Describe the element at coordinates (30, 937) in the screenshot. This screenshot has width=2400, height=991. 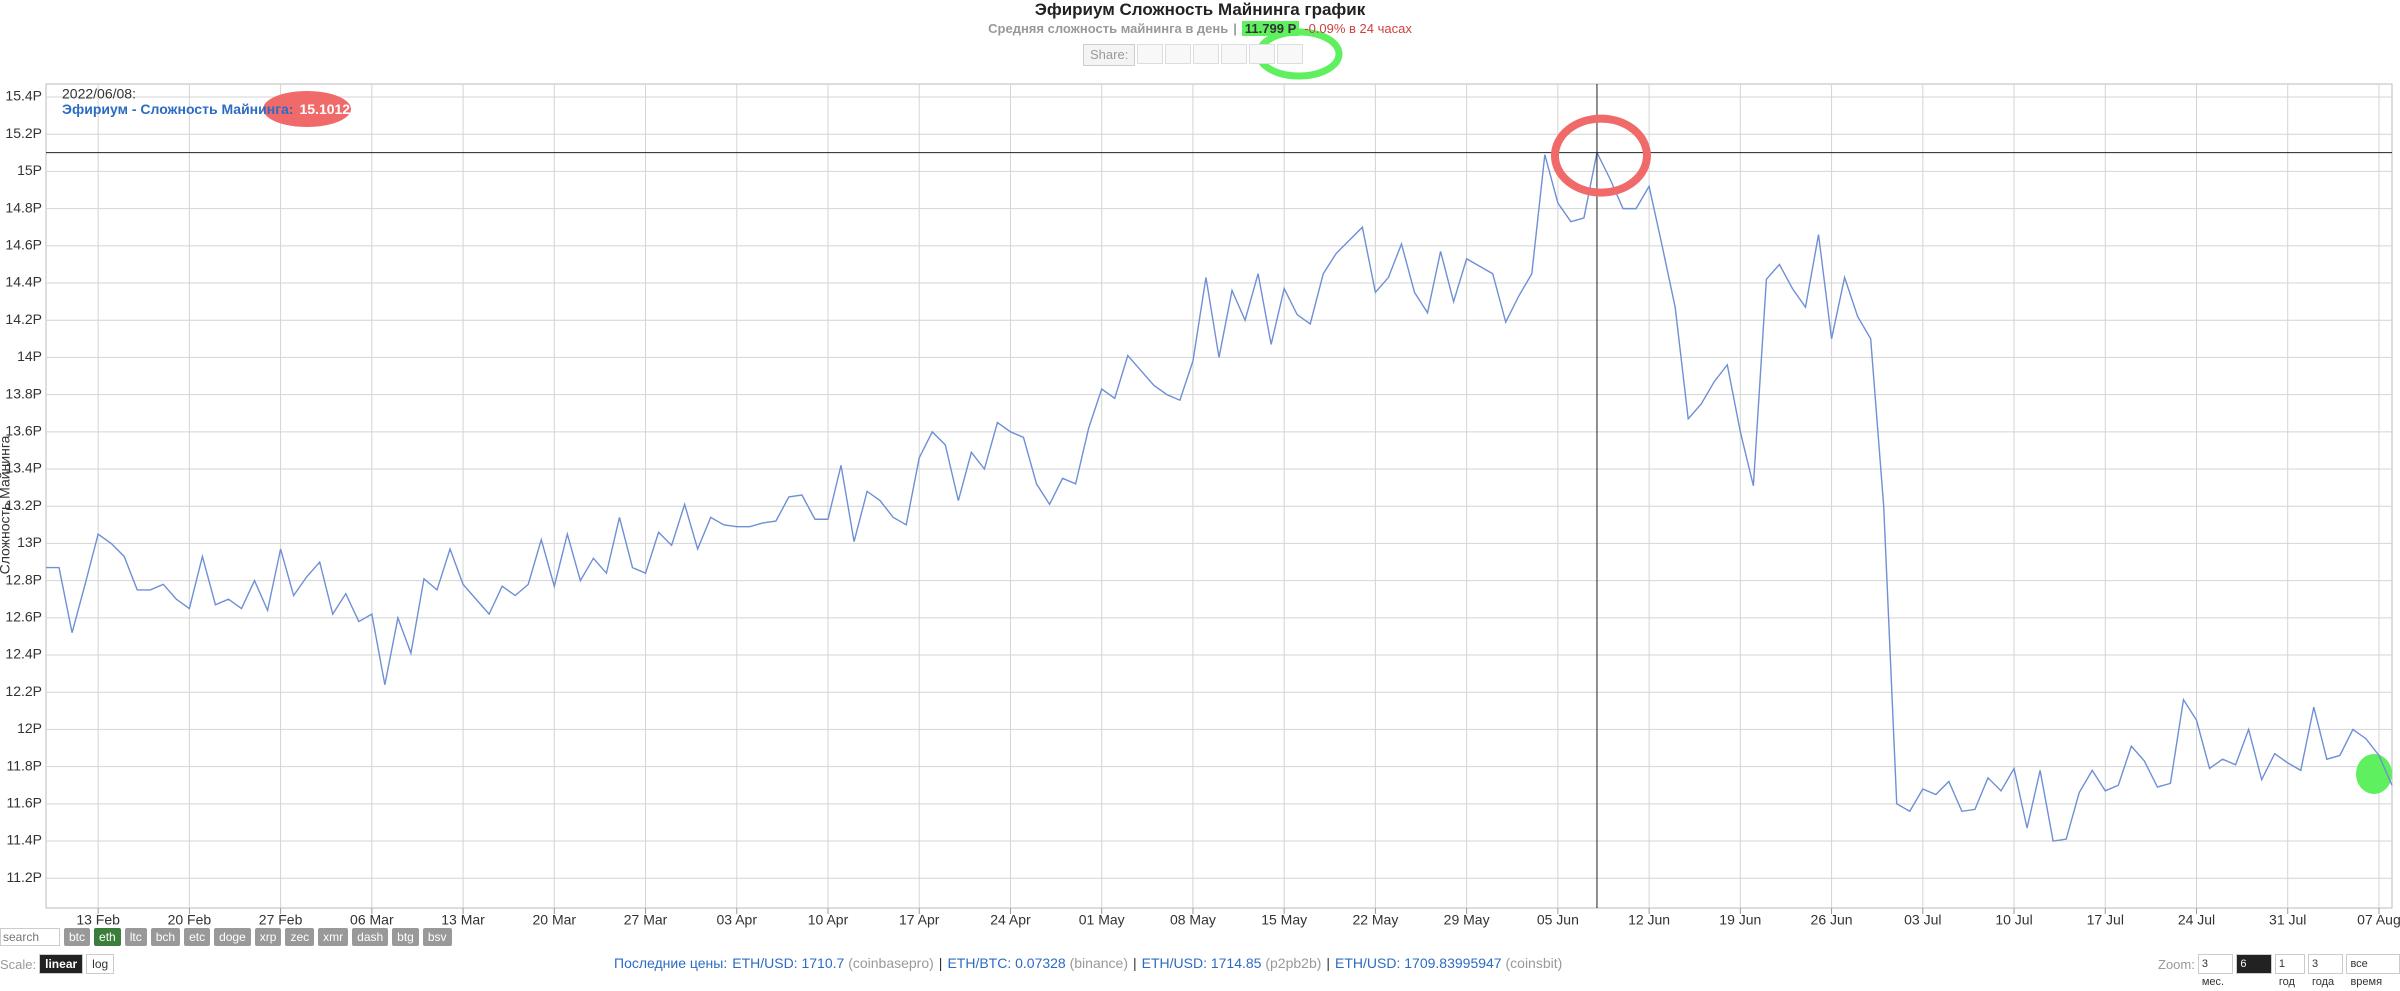
I see `search-input` at that location.